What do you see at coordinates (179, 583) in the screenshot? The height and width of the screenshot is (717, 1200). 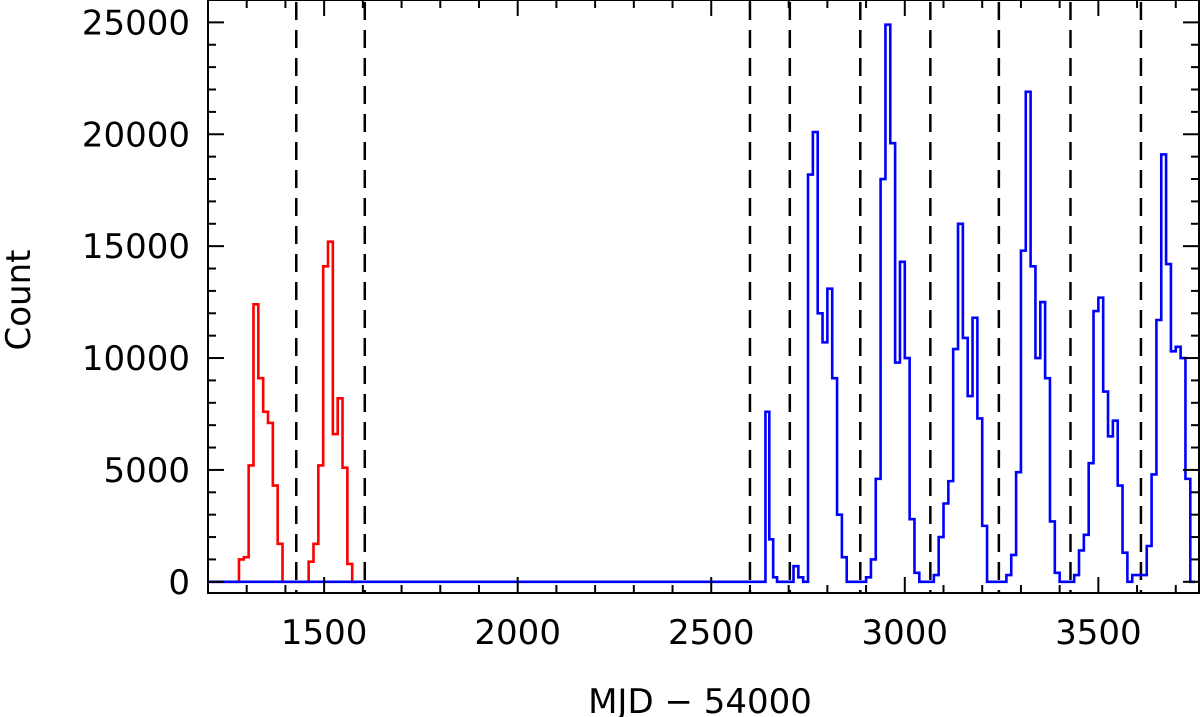 I see `y-tick-label: 0` at bounding box center [179, 583].